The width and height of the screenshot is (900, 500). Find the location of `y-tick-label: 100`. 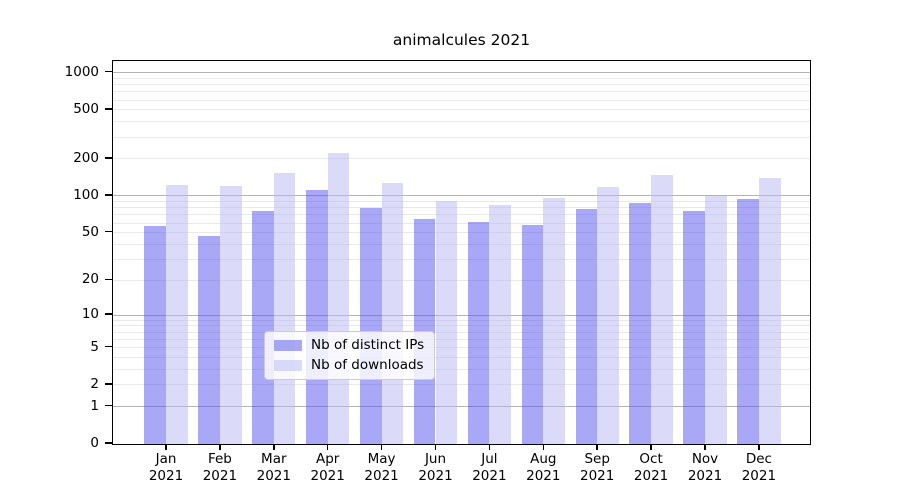

y-tick-label: 100 is located at coordinates (86, 194).